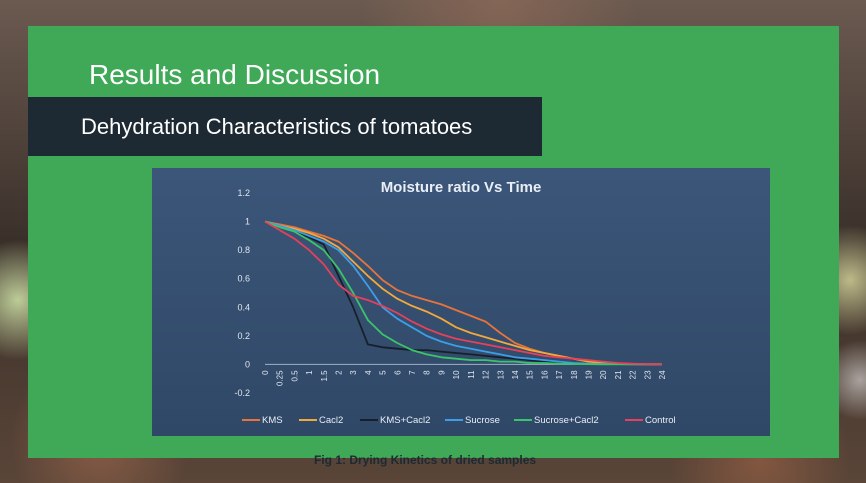 This screenshot has height=483, width=866. What do you see at coordinates (660, 420) in the screenshot?
I see `legend-label: Control` at bounding box center [660, 420].